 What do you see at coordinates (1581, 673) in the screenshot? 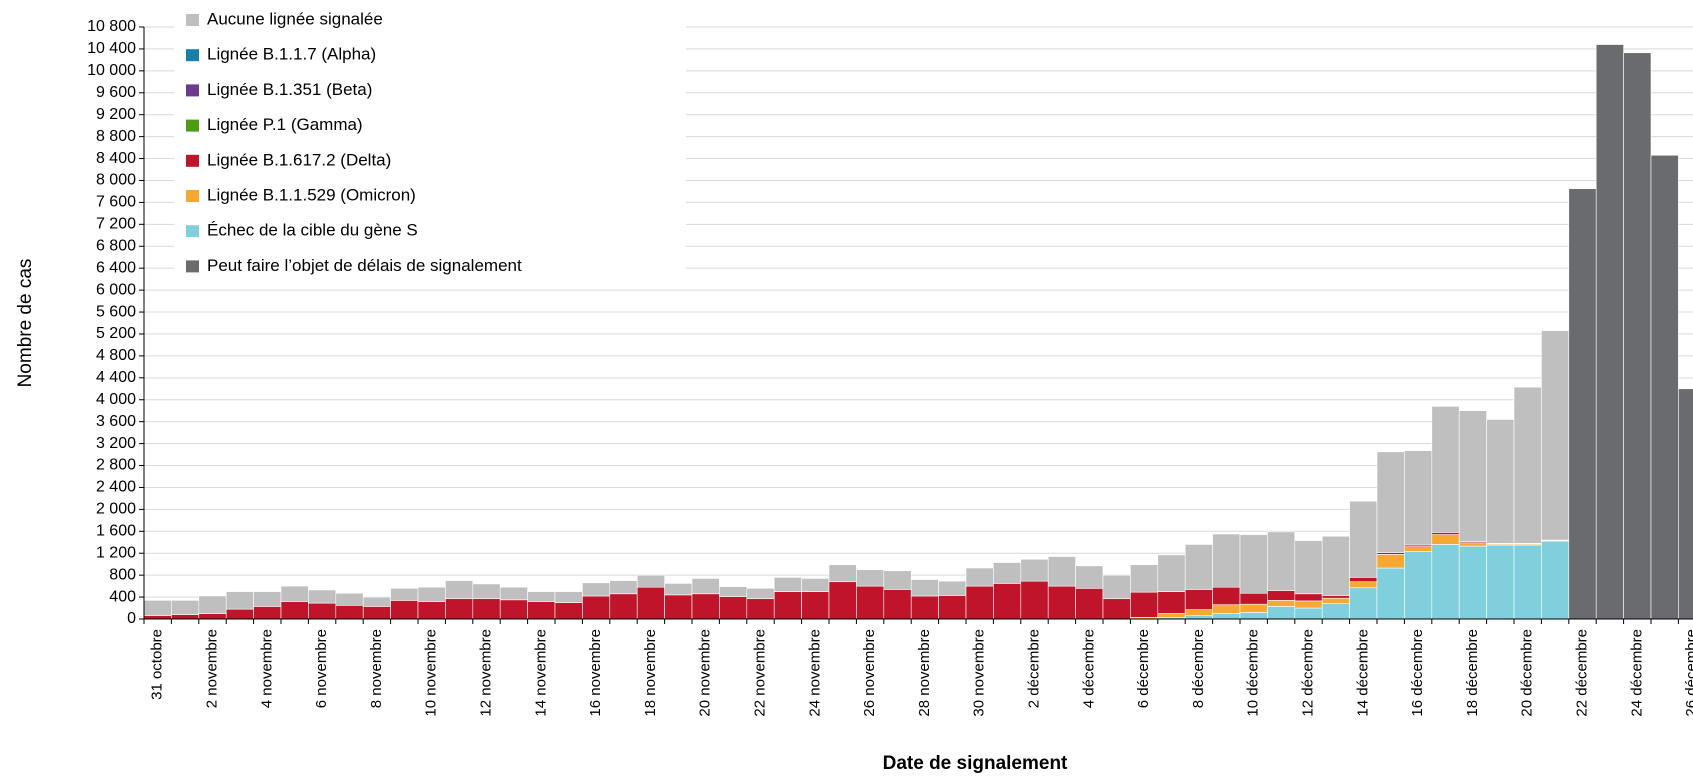
I see `x-tick-label: 22 décembre` at bounding box center [1581, 673].